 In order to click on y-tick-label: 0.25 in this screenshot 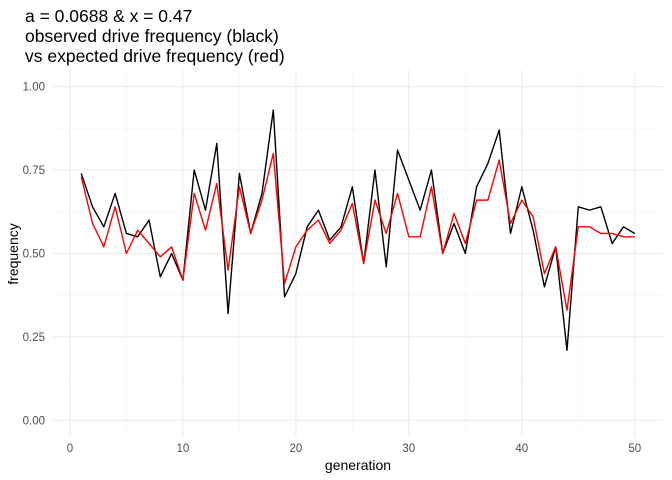, I will do `click(34, 338)`.